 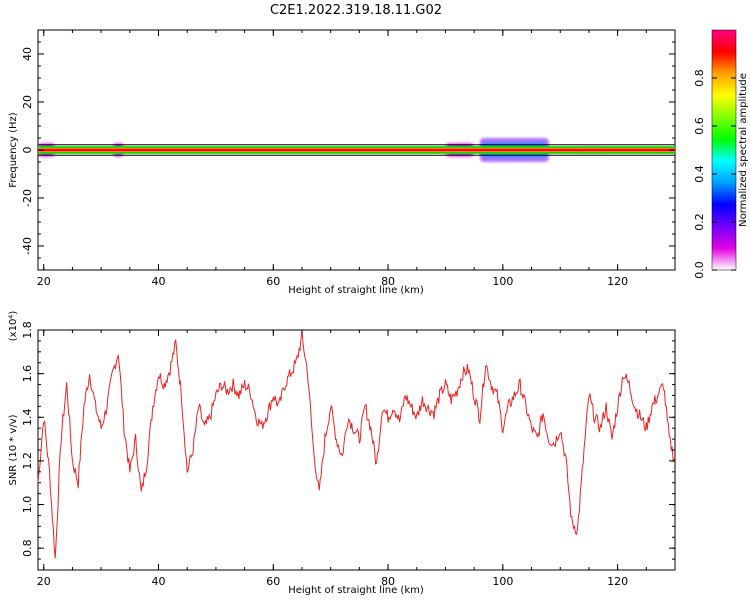 What do you see at coordinates (273, 281) in the screenshot?
I see `spectrogram-x-tick-label: 60` at bounding box center [273, 281].